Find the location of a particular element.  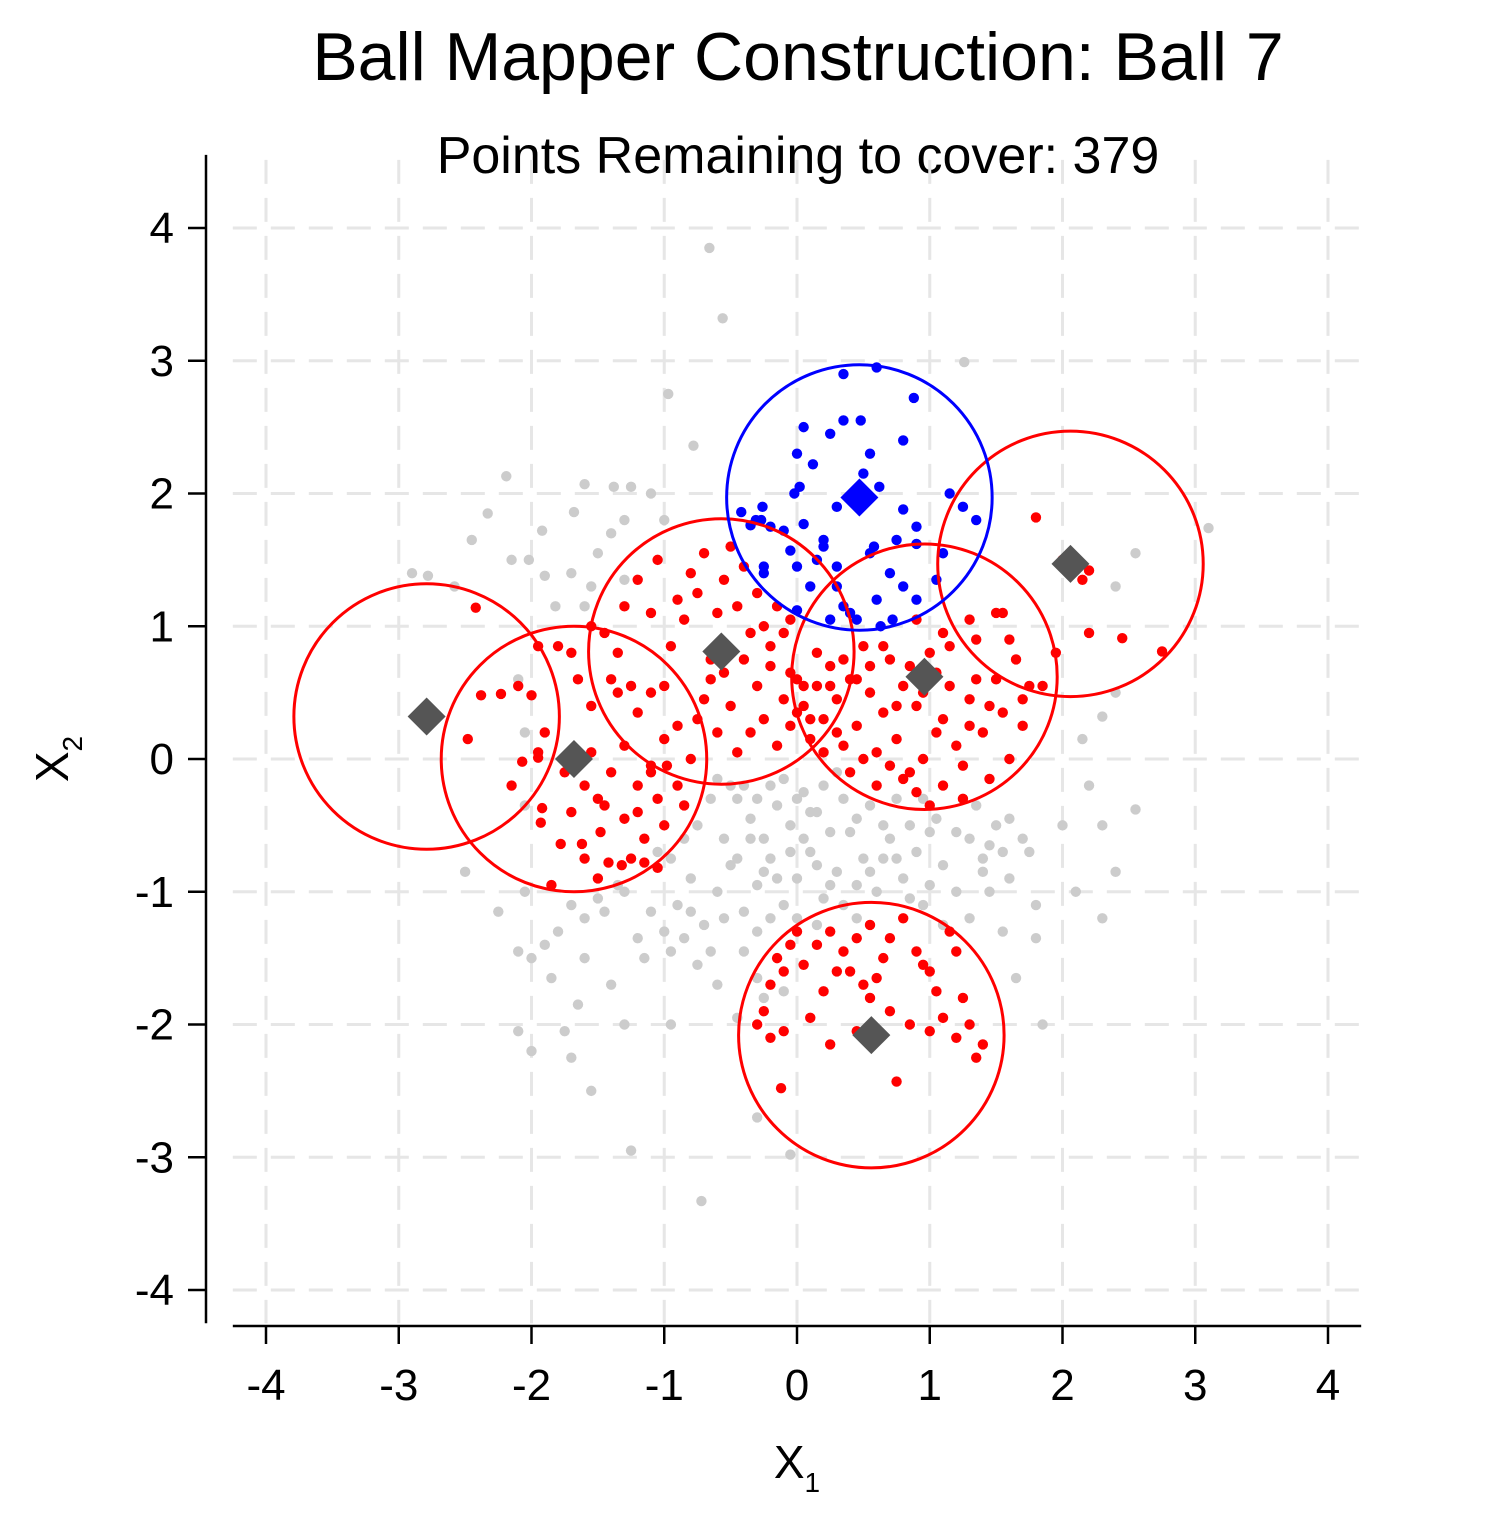

x-axis-ticks: -4 -3 -2 -1 0 1 2 3 4 is located at coordinates (793, 1368).